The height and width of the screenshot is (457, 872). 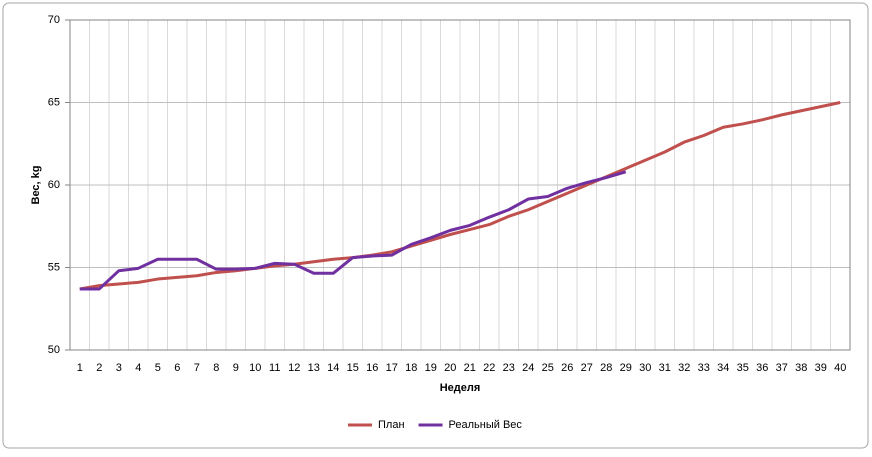 What do you see at coordinates (54, 267) in the screenshot?
I see `y-tick-label: 55` at bounding box center [54, 267].